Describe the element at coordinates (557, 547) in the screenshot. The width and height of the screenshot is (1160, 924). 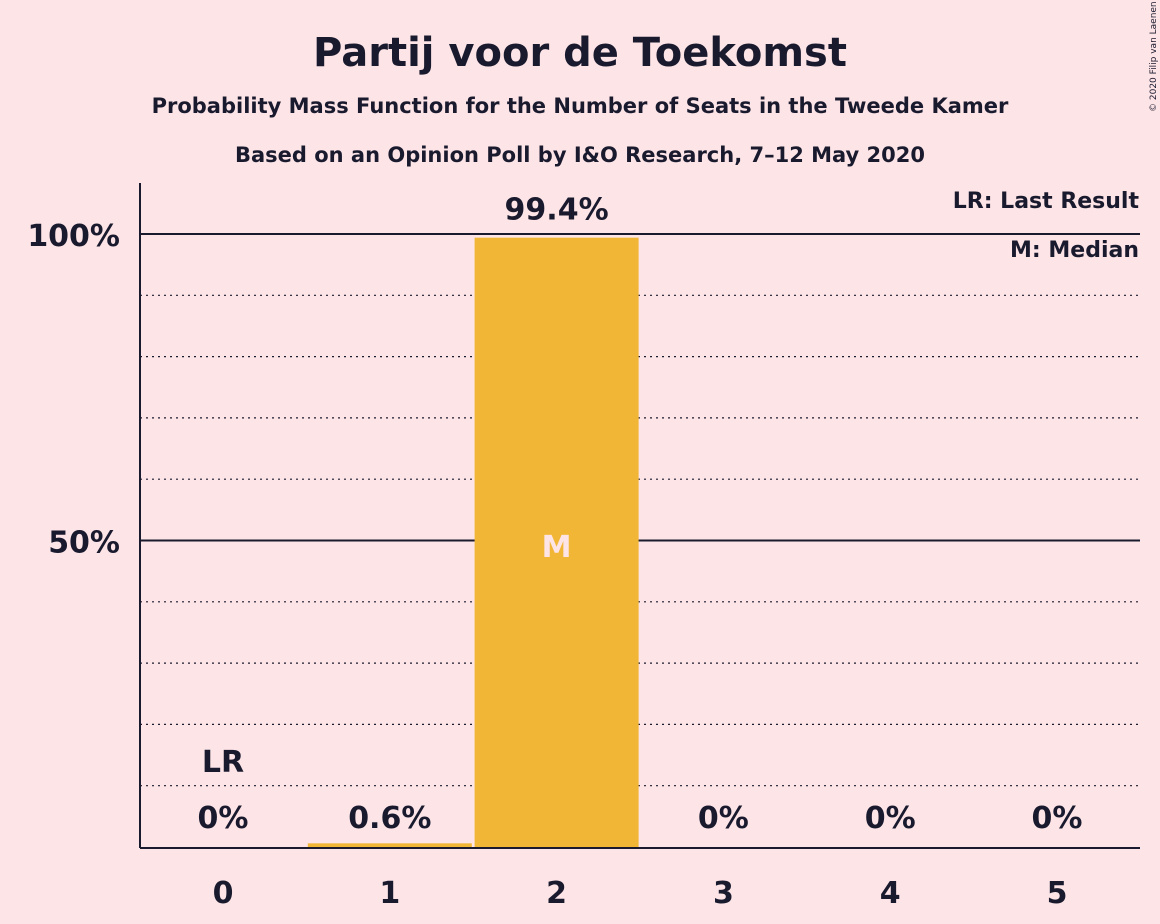
I see `median-marker: M` at that location.